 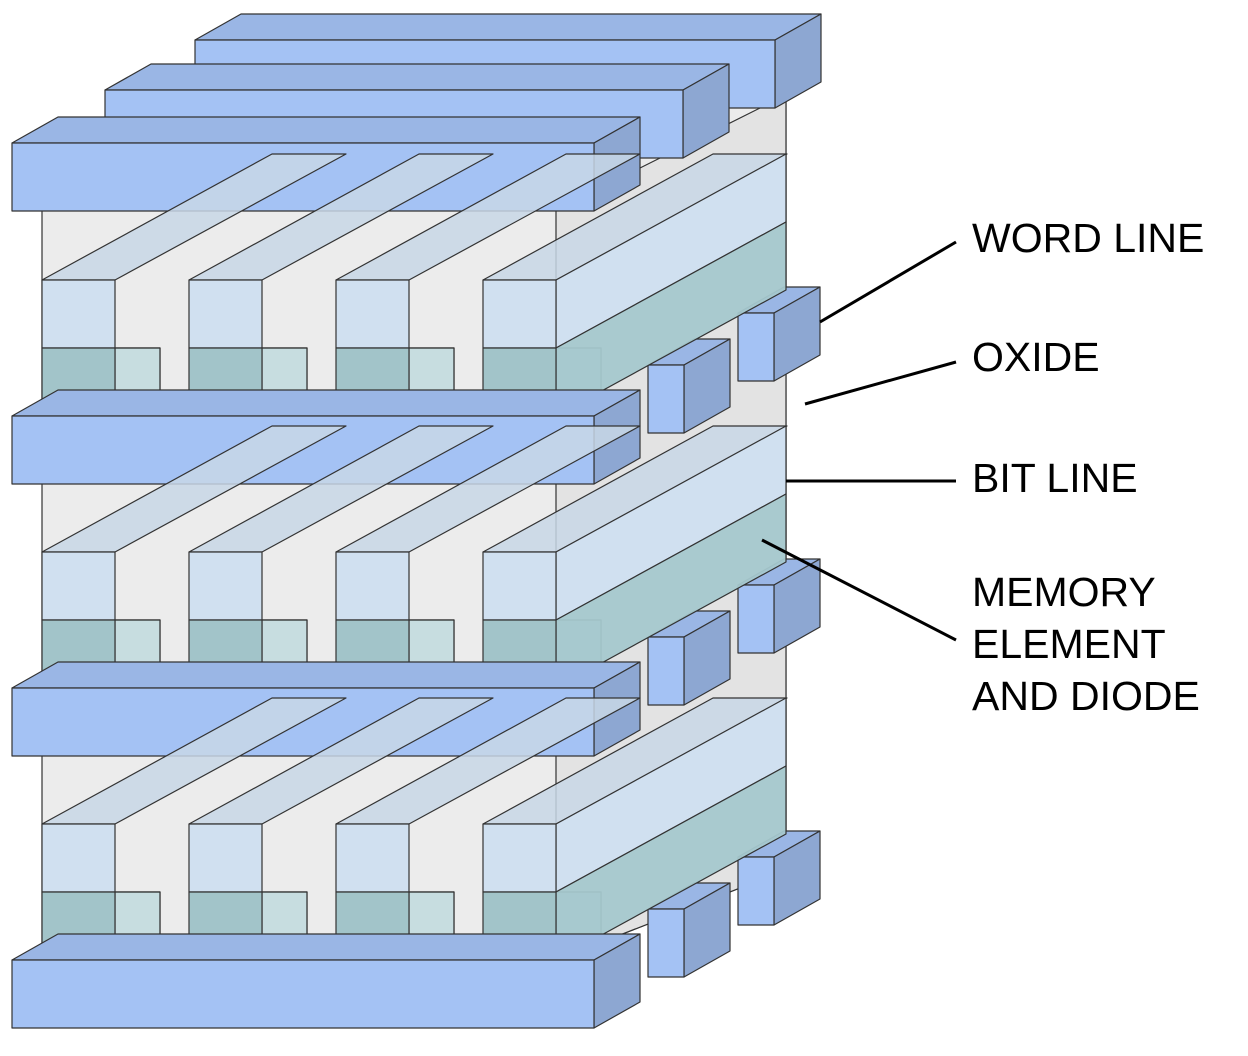 What do you see at coordinates (1055, 478) in the screenshot?
I see `bit-line-label: BIT LINE` at bounding box center [1055, 478].